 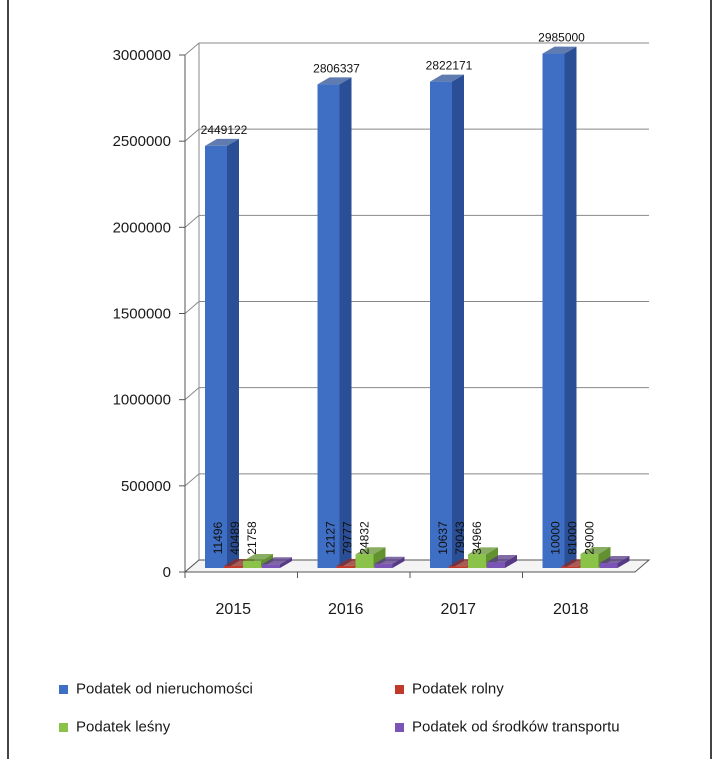 I want to click on y-tick-label: 500000, so click(x=146, y=486).